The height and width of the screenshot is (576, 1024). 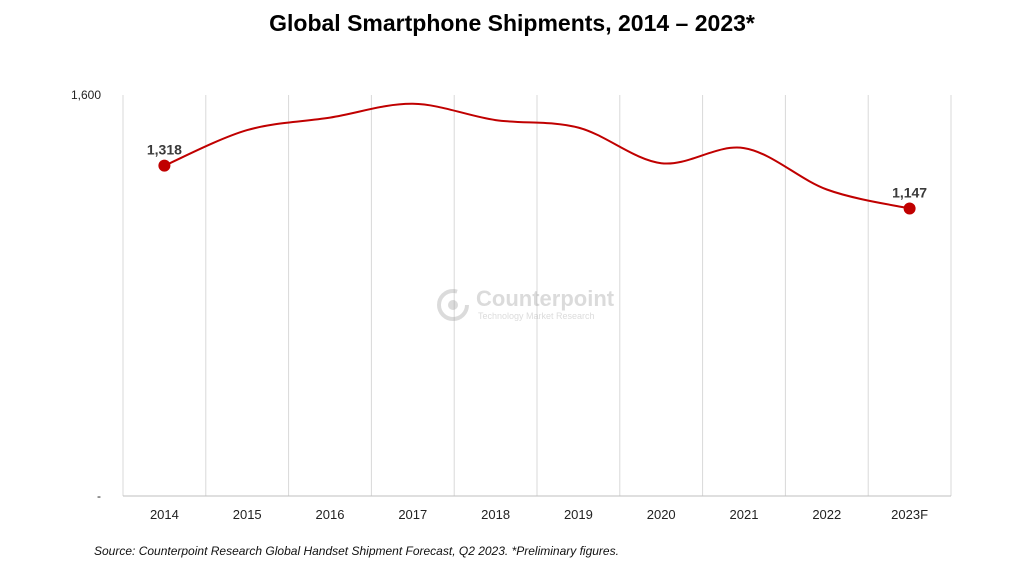 I want to click on watermark-name: Counterpoint, so click(x=545, y=298).